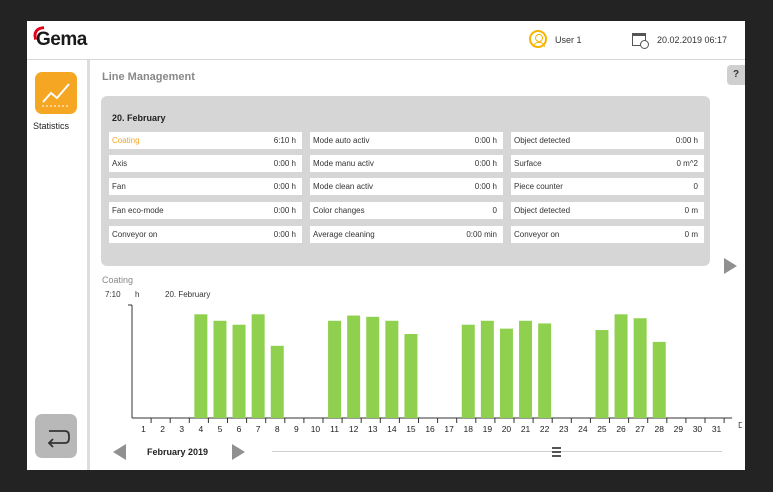 Image resolution: width=773 pixels, height=492 pixels. I want to click on x-tick-label: 17, so click(449, 429).